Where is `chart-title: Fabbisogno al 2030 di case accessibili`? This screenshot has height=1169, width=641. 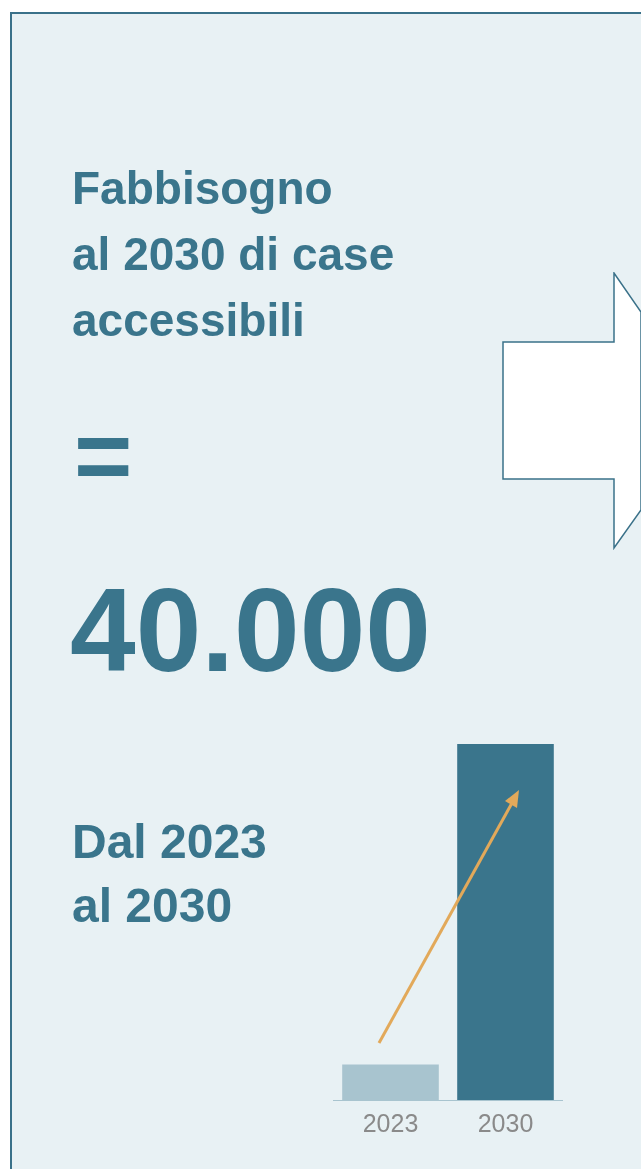 chart-title: Fabbisogno al 2030 di case accessibili is located at coordinates (233, 254).